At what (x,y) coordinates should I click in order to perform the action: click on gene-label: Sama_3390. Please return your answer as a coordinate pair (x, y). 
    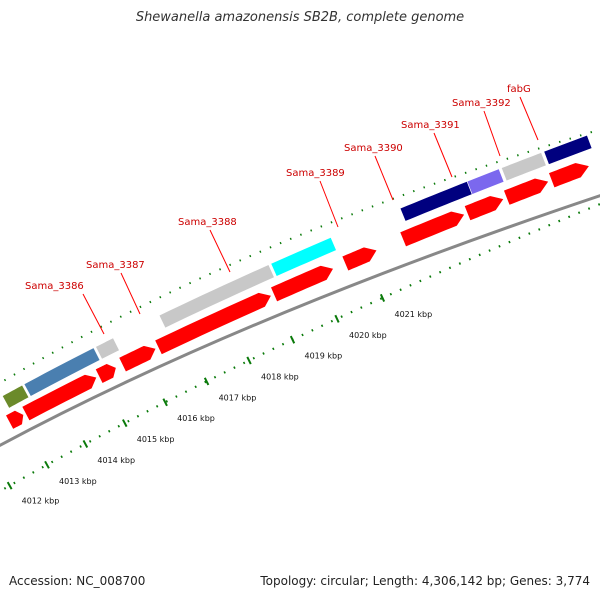
    Looking at the image, I should click on (373, 148).